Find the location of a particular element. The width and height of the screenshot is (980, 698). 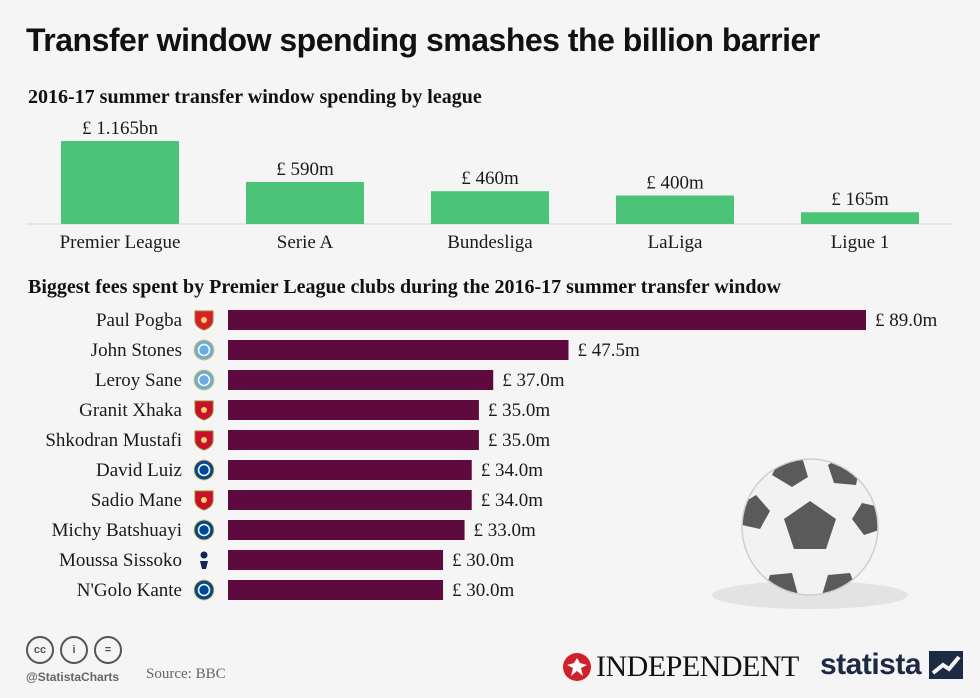

player-name-label: Paul Pogba is located at coordinates (139, 320).